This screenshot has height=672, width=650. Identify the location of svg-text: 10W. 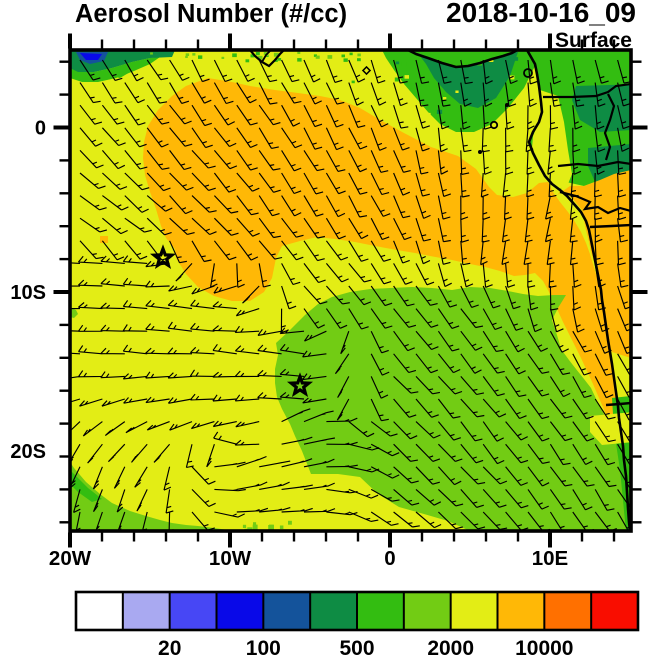
(230, 558).